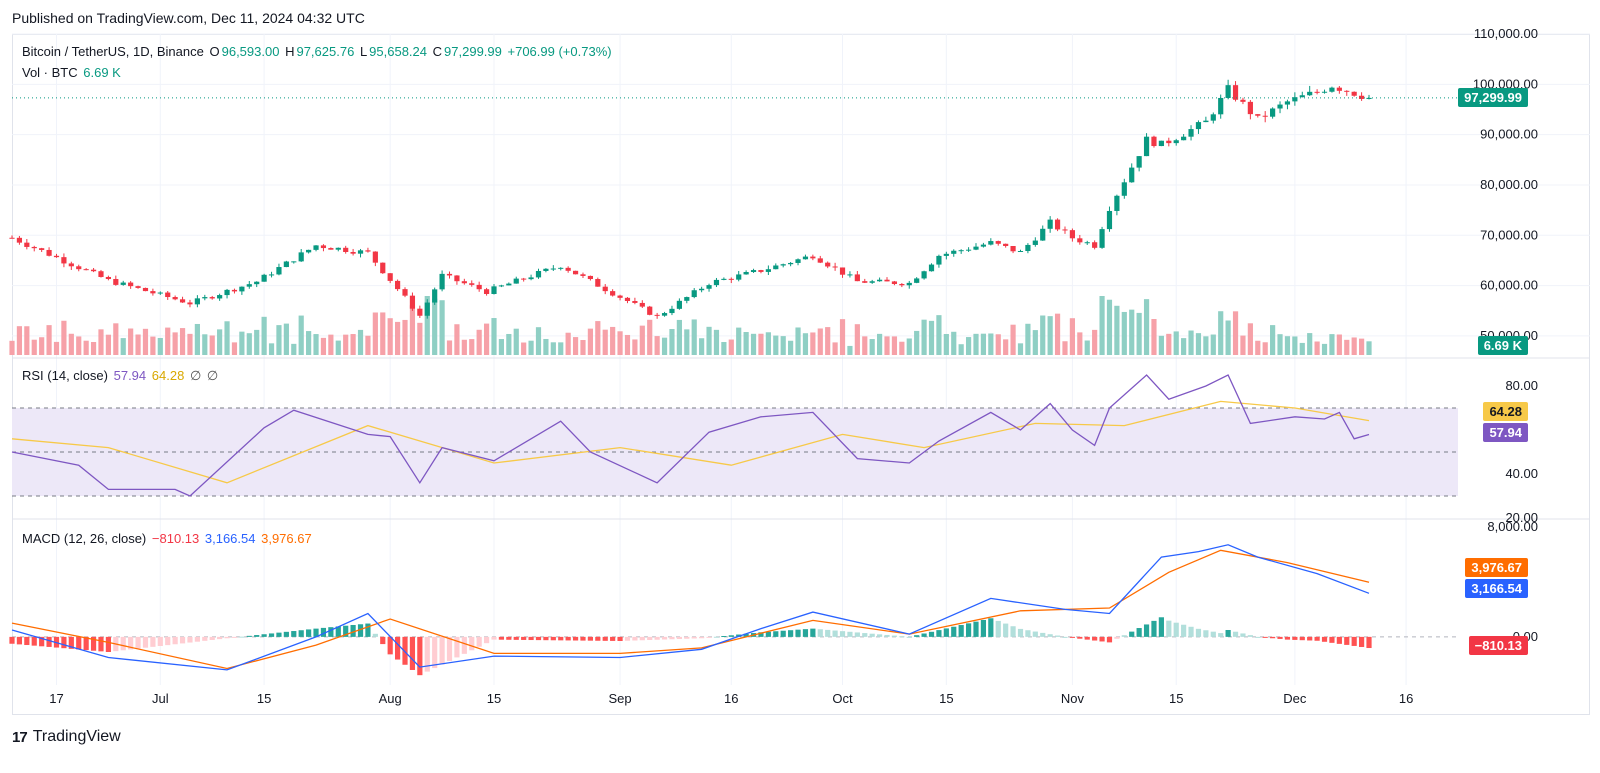  What do you see at coordinates (76, 736) in the screenshot?
I see `footer-logo-text: TradingView` at bounding box center [76, 736].